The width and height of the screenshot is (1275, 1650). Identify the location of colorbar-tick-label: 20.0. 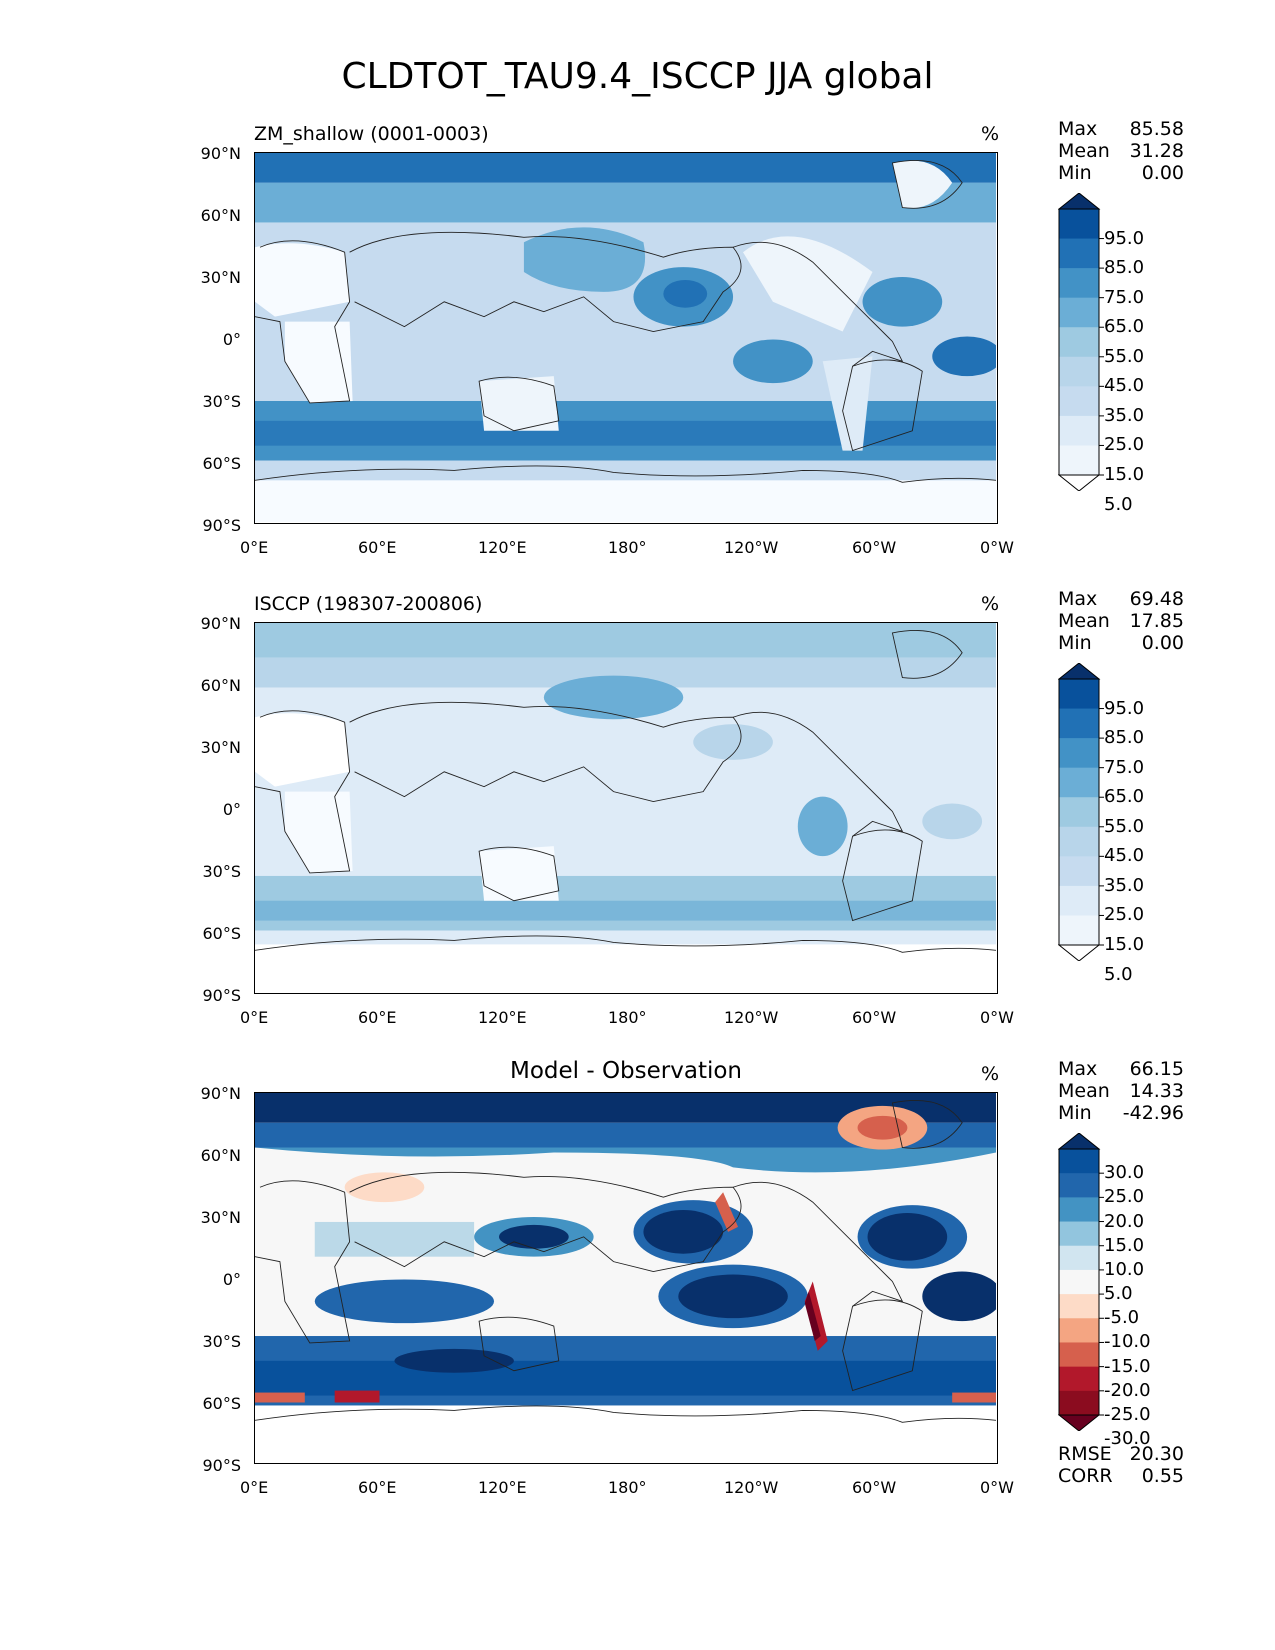
(1124, 1221).